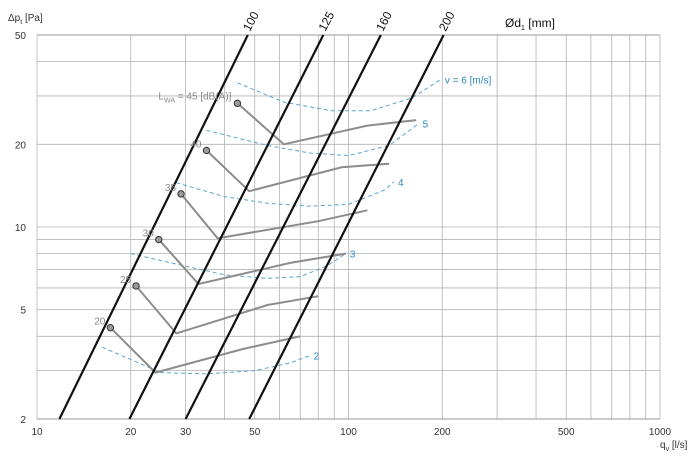 Image resolution: width=700 pixels, height=466 pixels. I want to click on x-tick-label: 20, so click(131, 432).